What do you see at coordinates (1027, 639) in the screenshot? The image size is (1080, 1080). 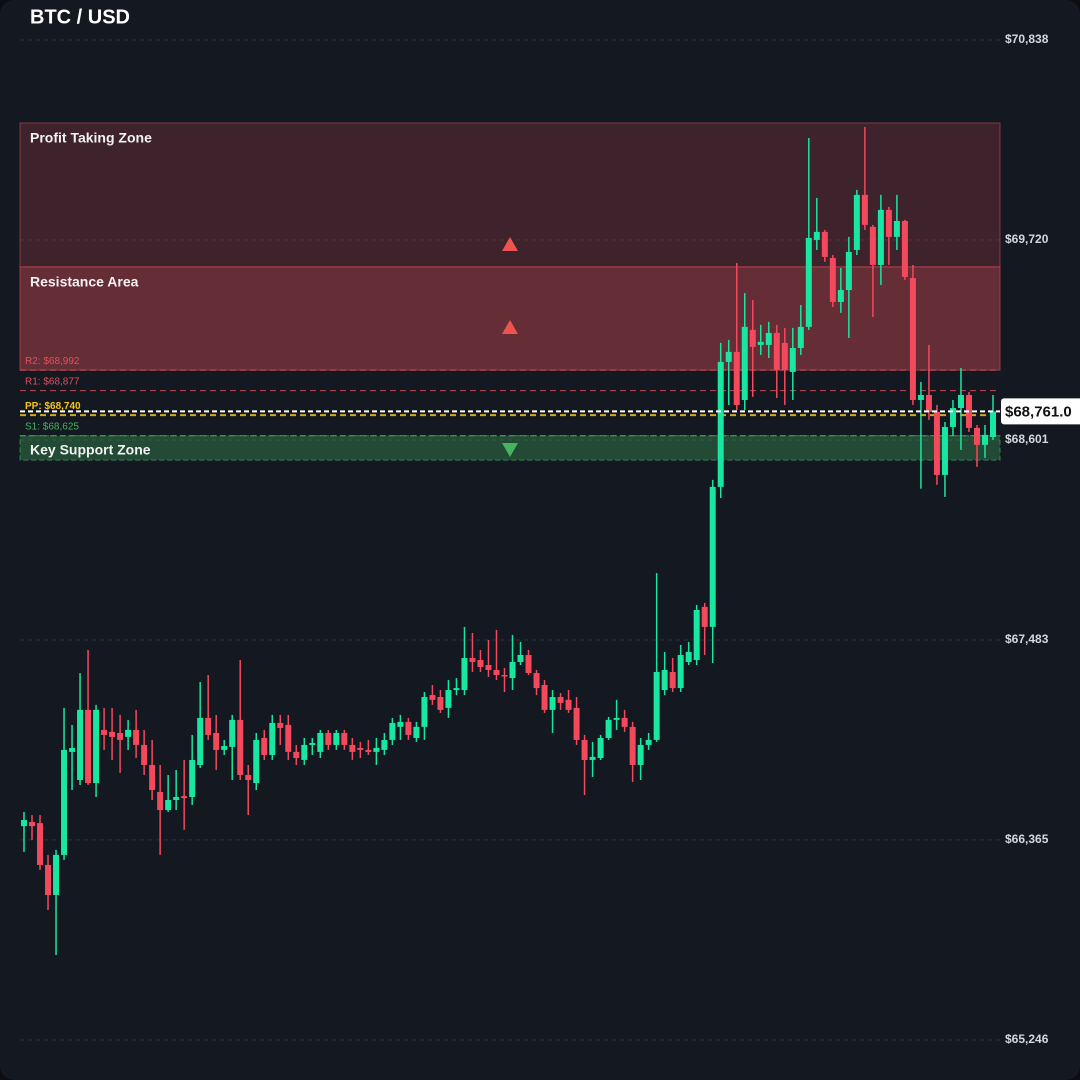 I see `y-tick-label: $67,483` at bounding box center [1027, 639].